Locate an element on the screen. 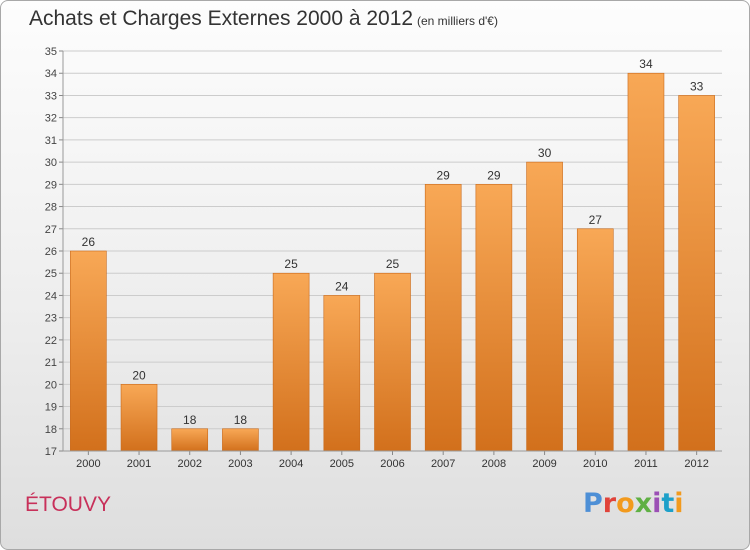  y-tick-label: 30 is located at coordinates (51, 163).